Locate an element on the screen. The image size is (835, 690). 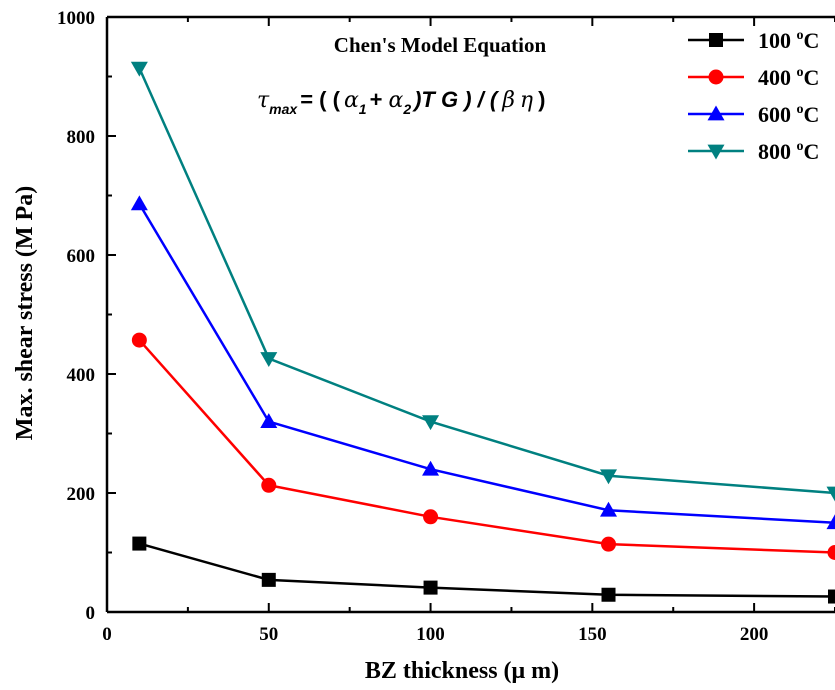
y-tick-label: 600 is located at coordinates (81, 256).